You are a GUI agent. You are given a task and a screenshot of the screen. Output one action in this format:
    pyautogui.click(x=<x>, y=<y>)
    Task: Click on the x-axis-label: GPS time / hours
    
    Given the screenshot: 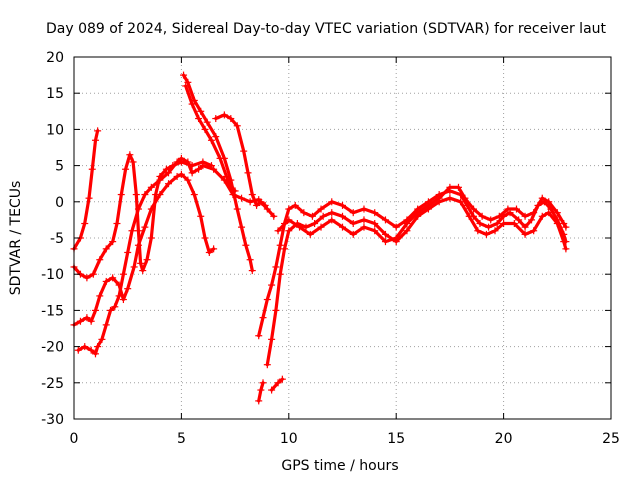 What is the action you would take?
    pyautogui.click(x=339, y=466)
    